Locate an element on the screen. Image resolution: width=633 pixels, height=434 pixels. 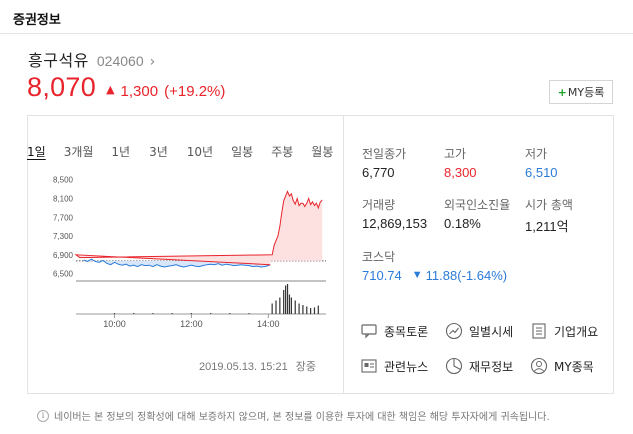
stock-name: 흥구석유 is located at coordinates (58, 60).